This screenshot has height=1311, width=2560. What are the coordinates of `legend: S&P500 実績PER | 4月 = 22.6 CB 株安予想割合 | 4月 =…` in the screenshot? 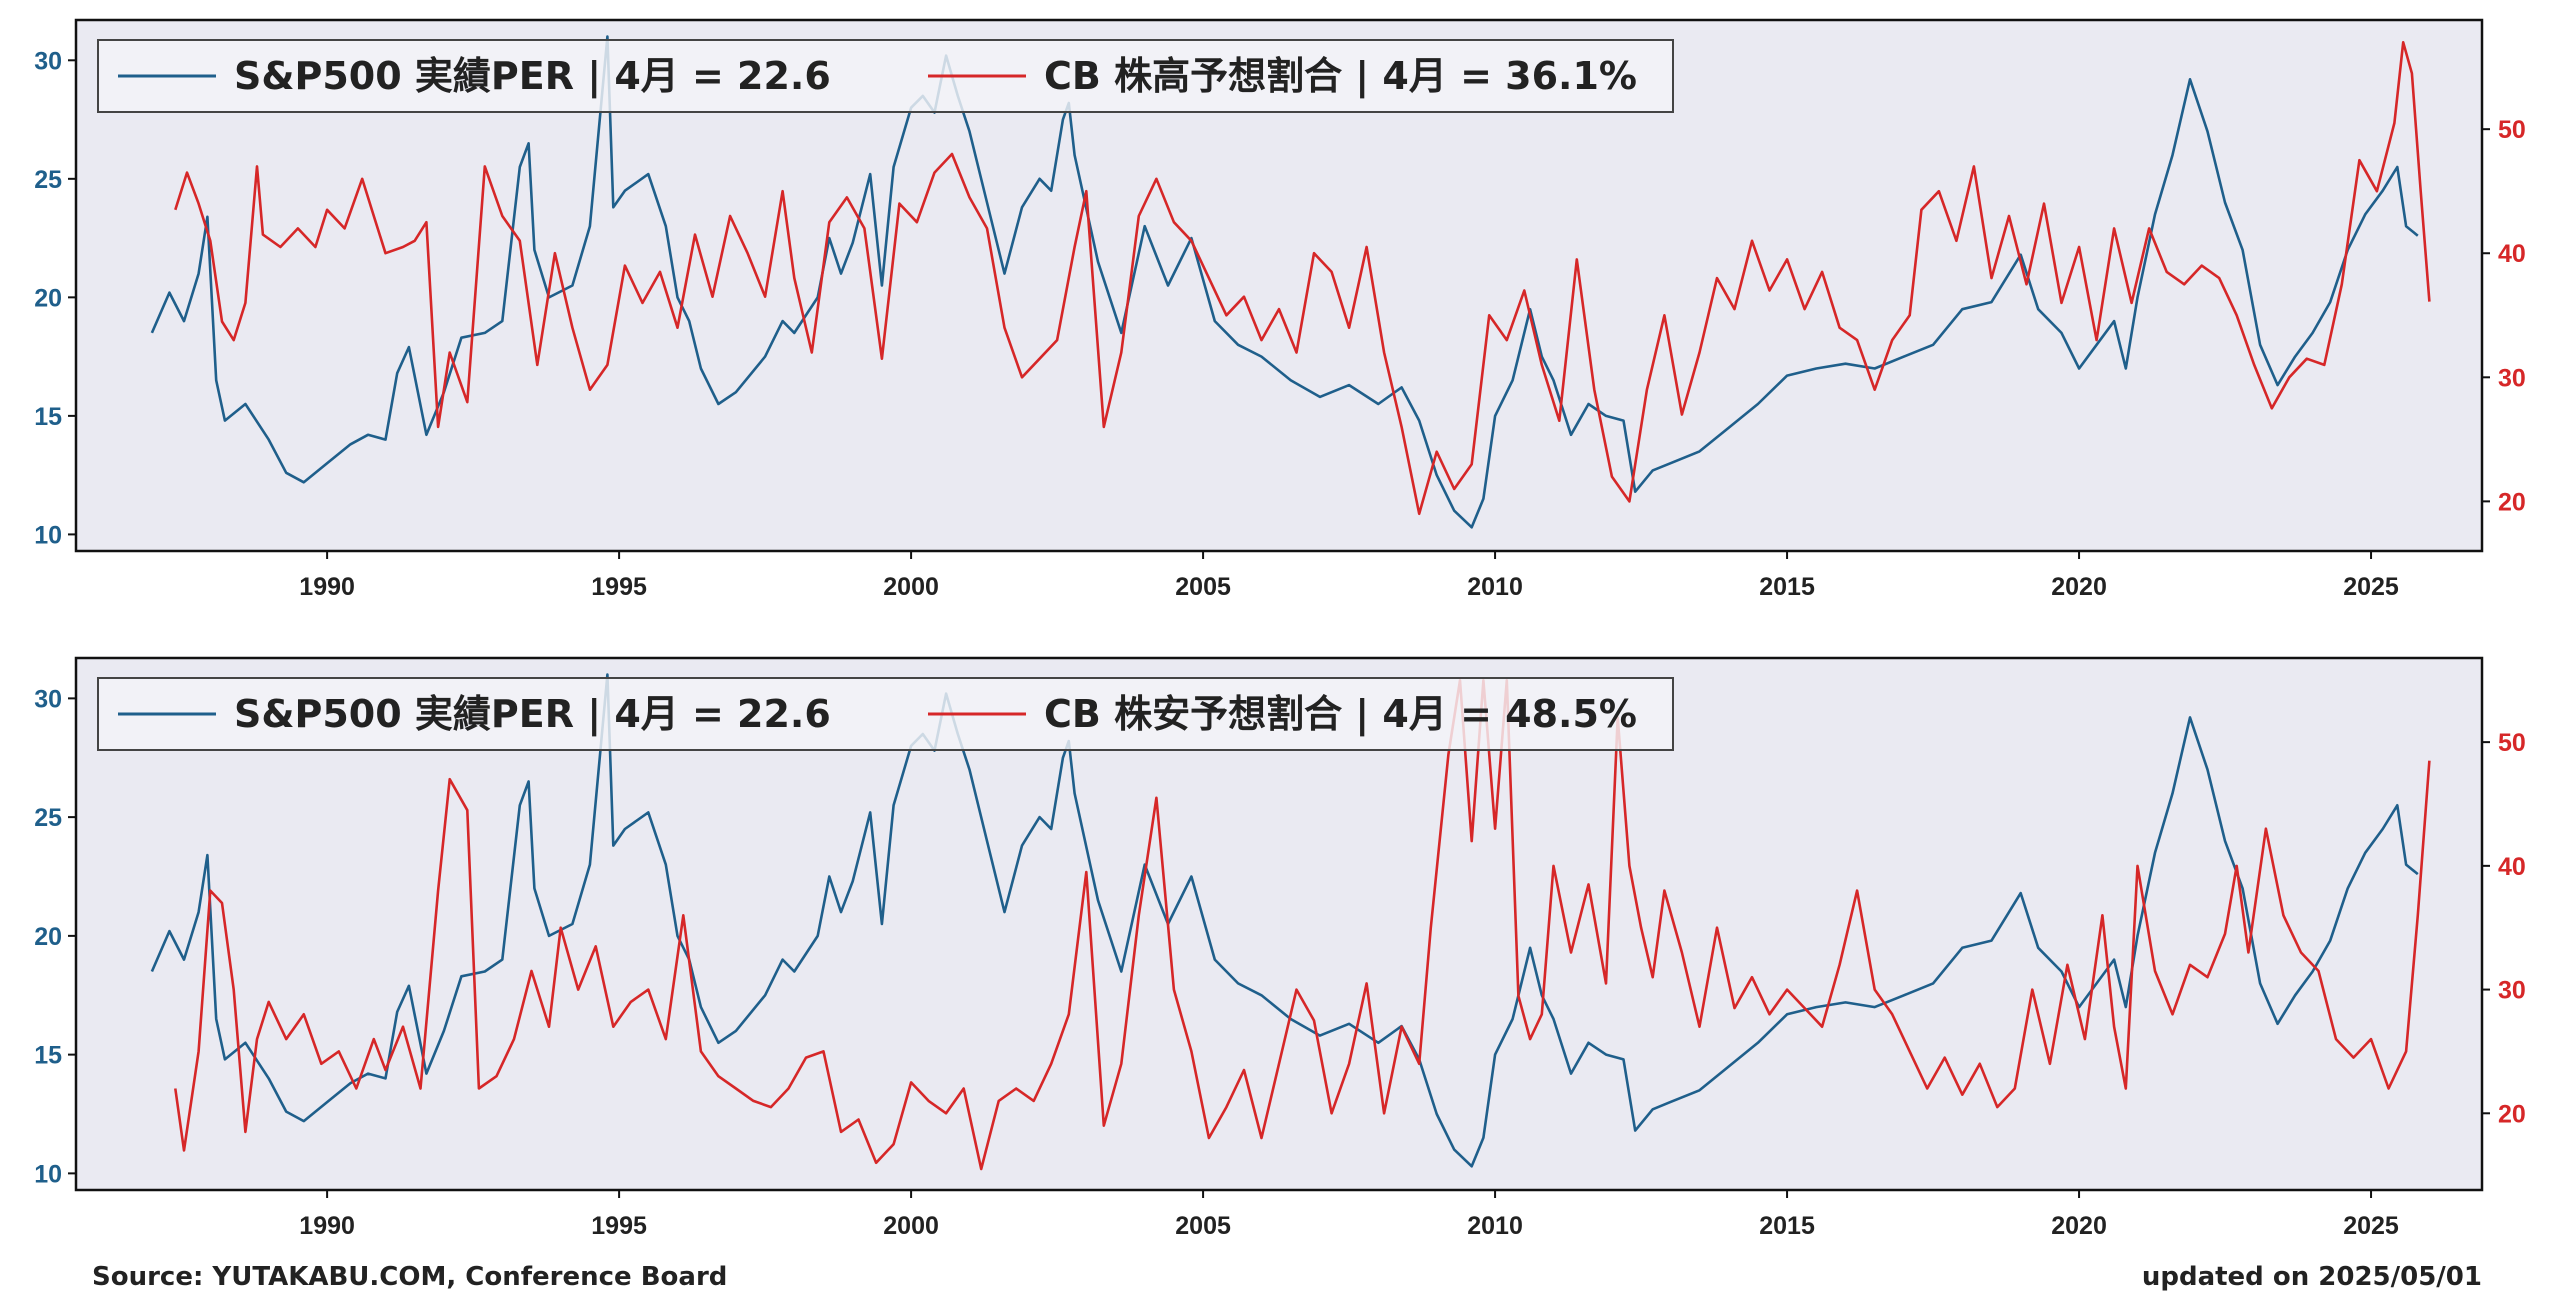 It's located at (885, 714).